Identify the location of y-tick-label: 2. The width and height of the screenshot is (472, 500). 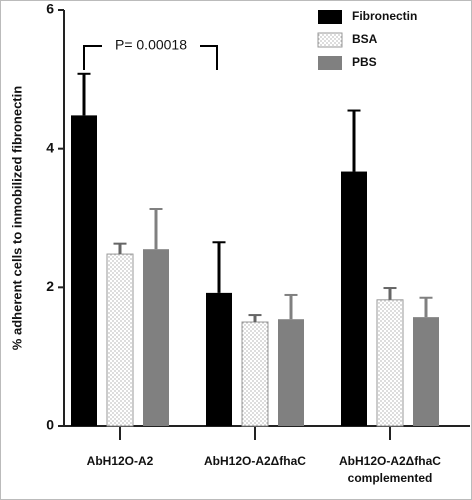
(50, 286).